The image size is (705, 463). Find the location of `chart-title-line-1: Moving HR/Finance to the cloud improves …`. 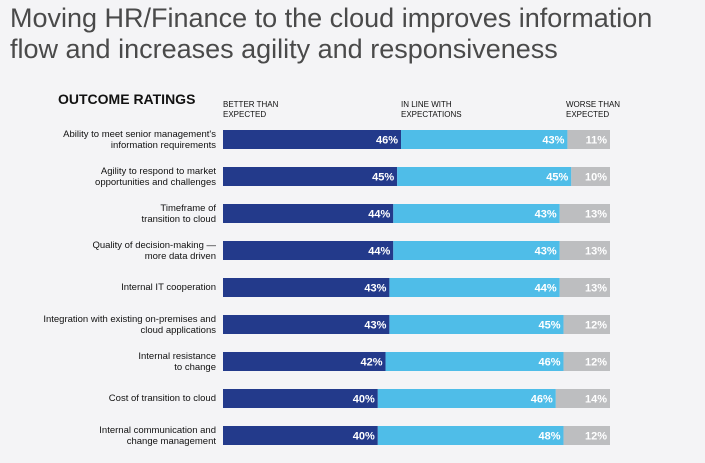

chart-title-line-1: Moving HR/Finance to the cloud improves … is located at coordinates (331, 18).